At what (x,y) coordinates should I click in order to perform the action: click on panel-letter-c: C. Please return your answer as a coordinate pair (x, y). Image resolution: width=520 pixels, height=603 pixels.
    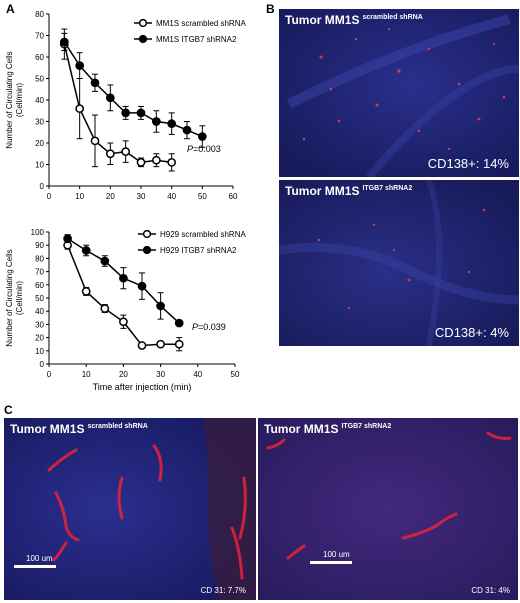
    Looking at the image, I should click on (8, 410).